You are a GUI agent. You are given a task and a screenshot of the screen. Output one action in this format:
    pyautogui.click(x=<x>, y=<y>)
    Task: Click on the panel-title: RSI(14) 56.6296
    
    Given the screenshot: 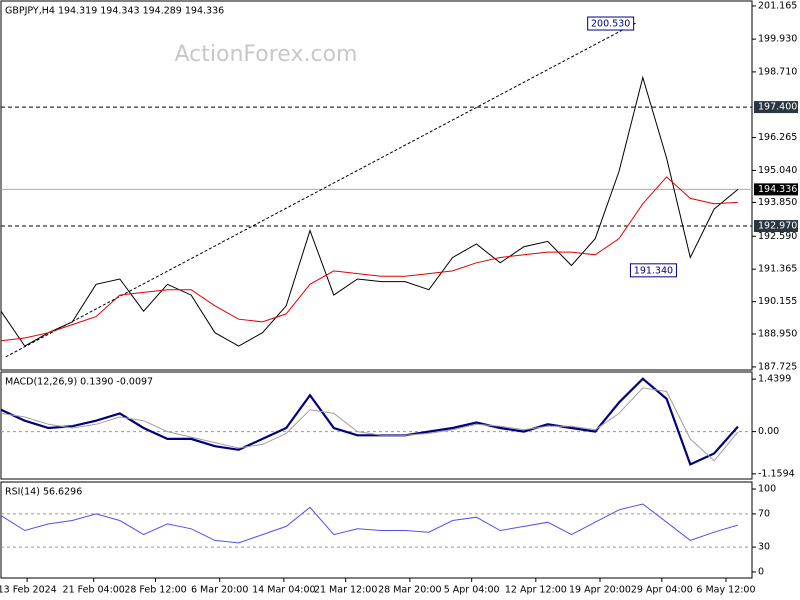 What is the action you would take?
    pyautogui.click(x=43, y=492)
    